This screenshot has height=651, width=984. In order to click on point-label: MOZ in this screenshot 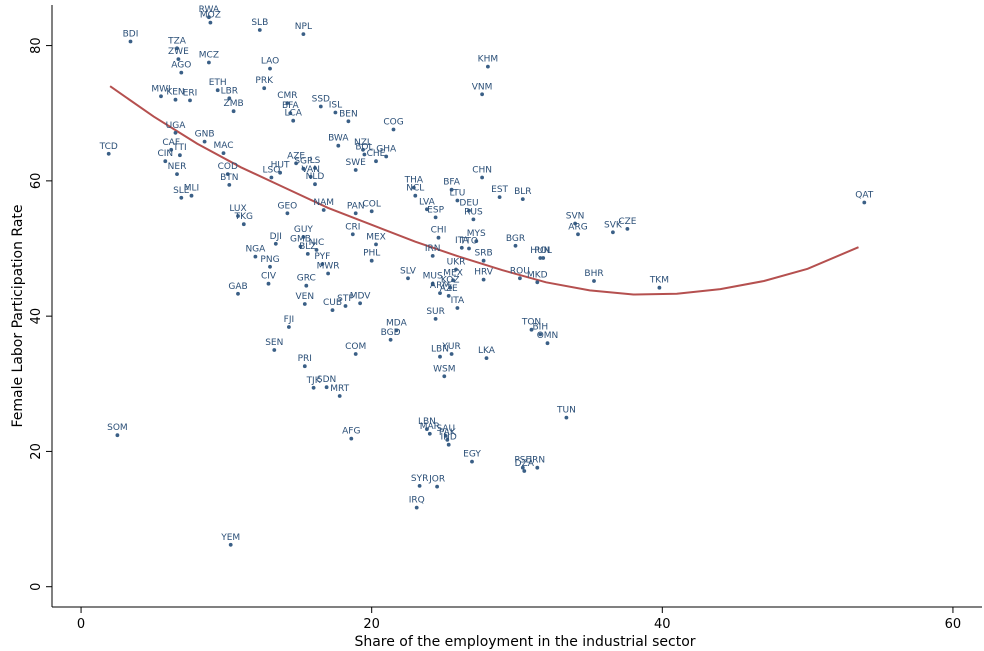, I will do `click(210, 16)`.